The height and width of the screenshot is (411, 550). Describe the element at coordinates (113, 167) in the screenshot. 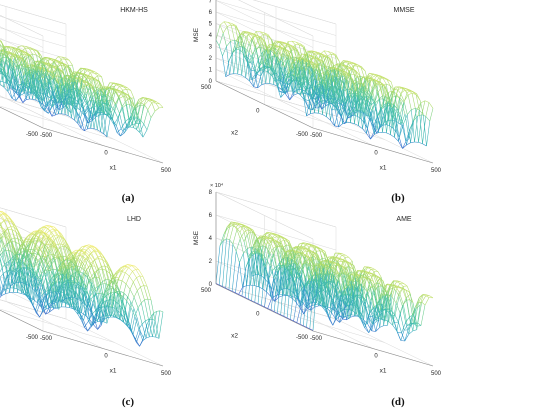

I see `x1-axis-label: x1` at that location.